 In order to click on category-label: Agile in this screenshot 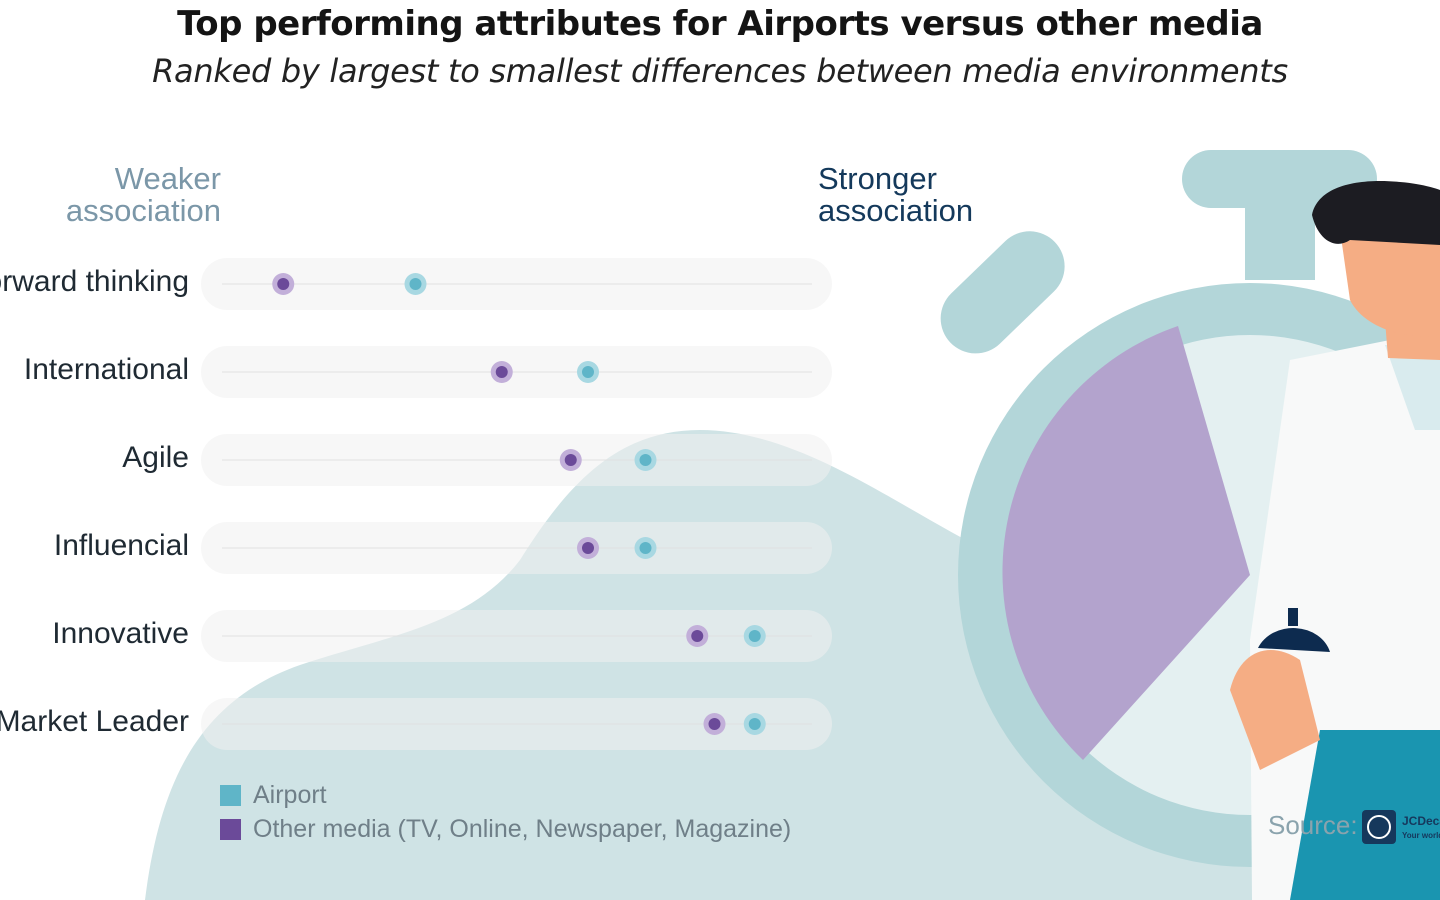, I will do `click(155, 457)`.